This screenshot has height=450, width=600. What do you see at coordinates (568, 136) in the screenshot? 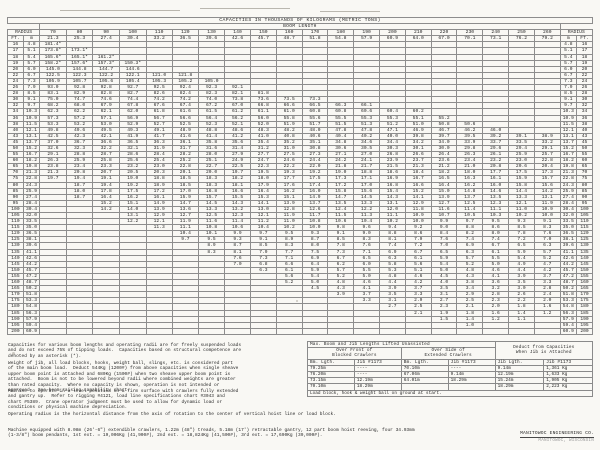
I see `radius-m-right: 13.1` at bounding box center [568, 136].